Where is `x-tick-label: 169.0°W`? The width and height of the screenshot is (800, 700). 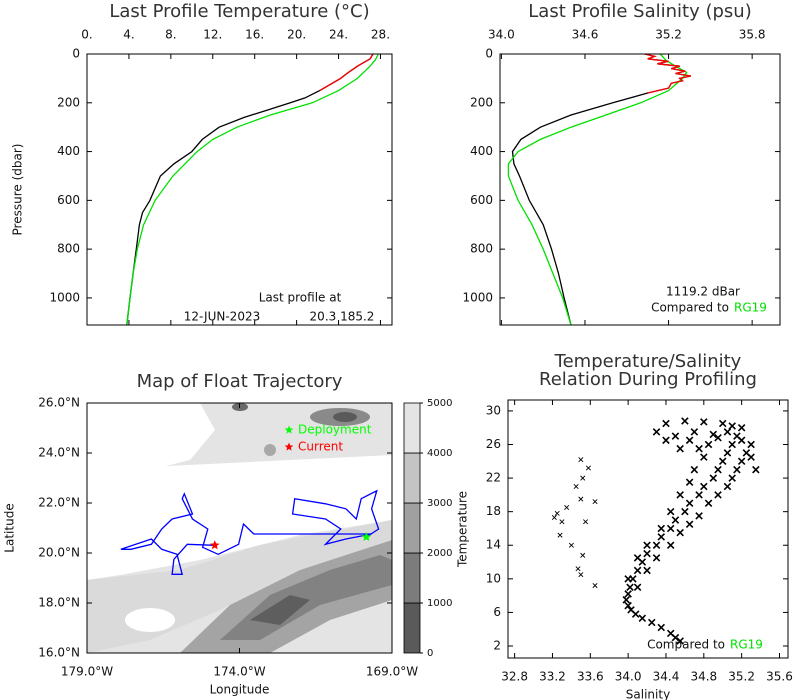 x-tick-label: 169.0°W is located at coordinates (392, 672).